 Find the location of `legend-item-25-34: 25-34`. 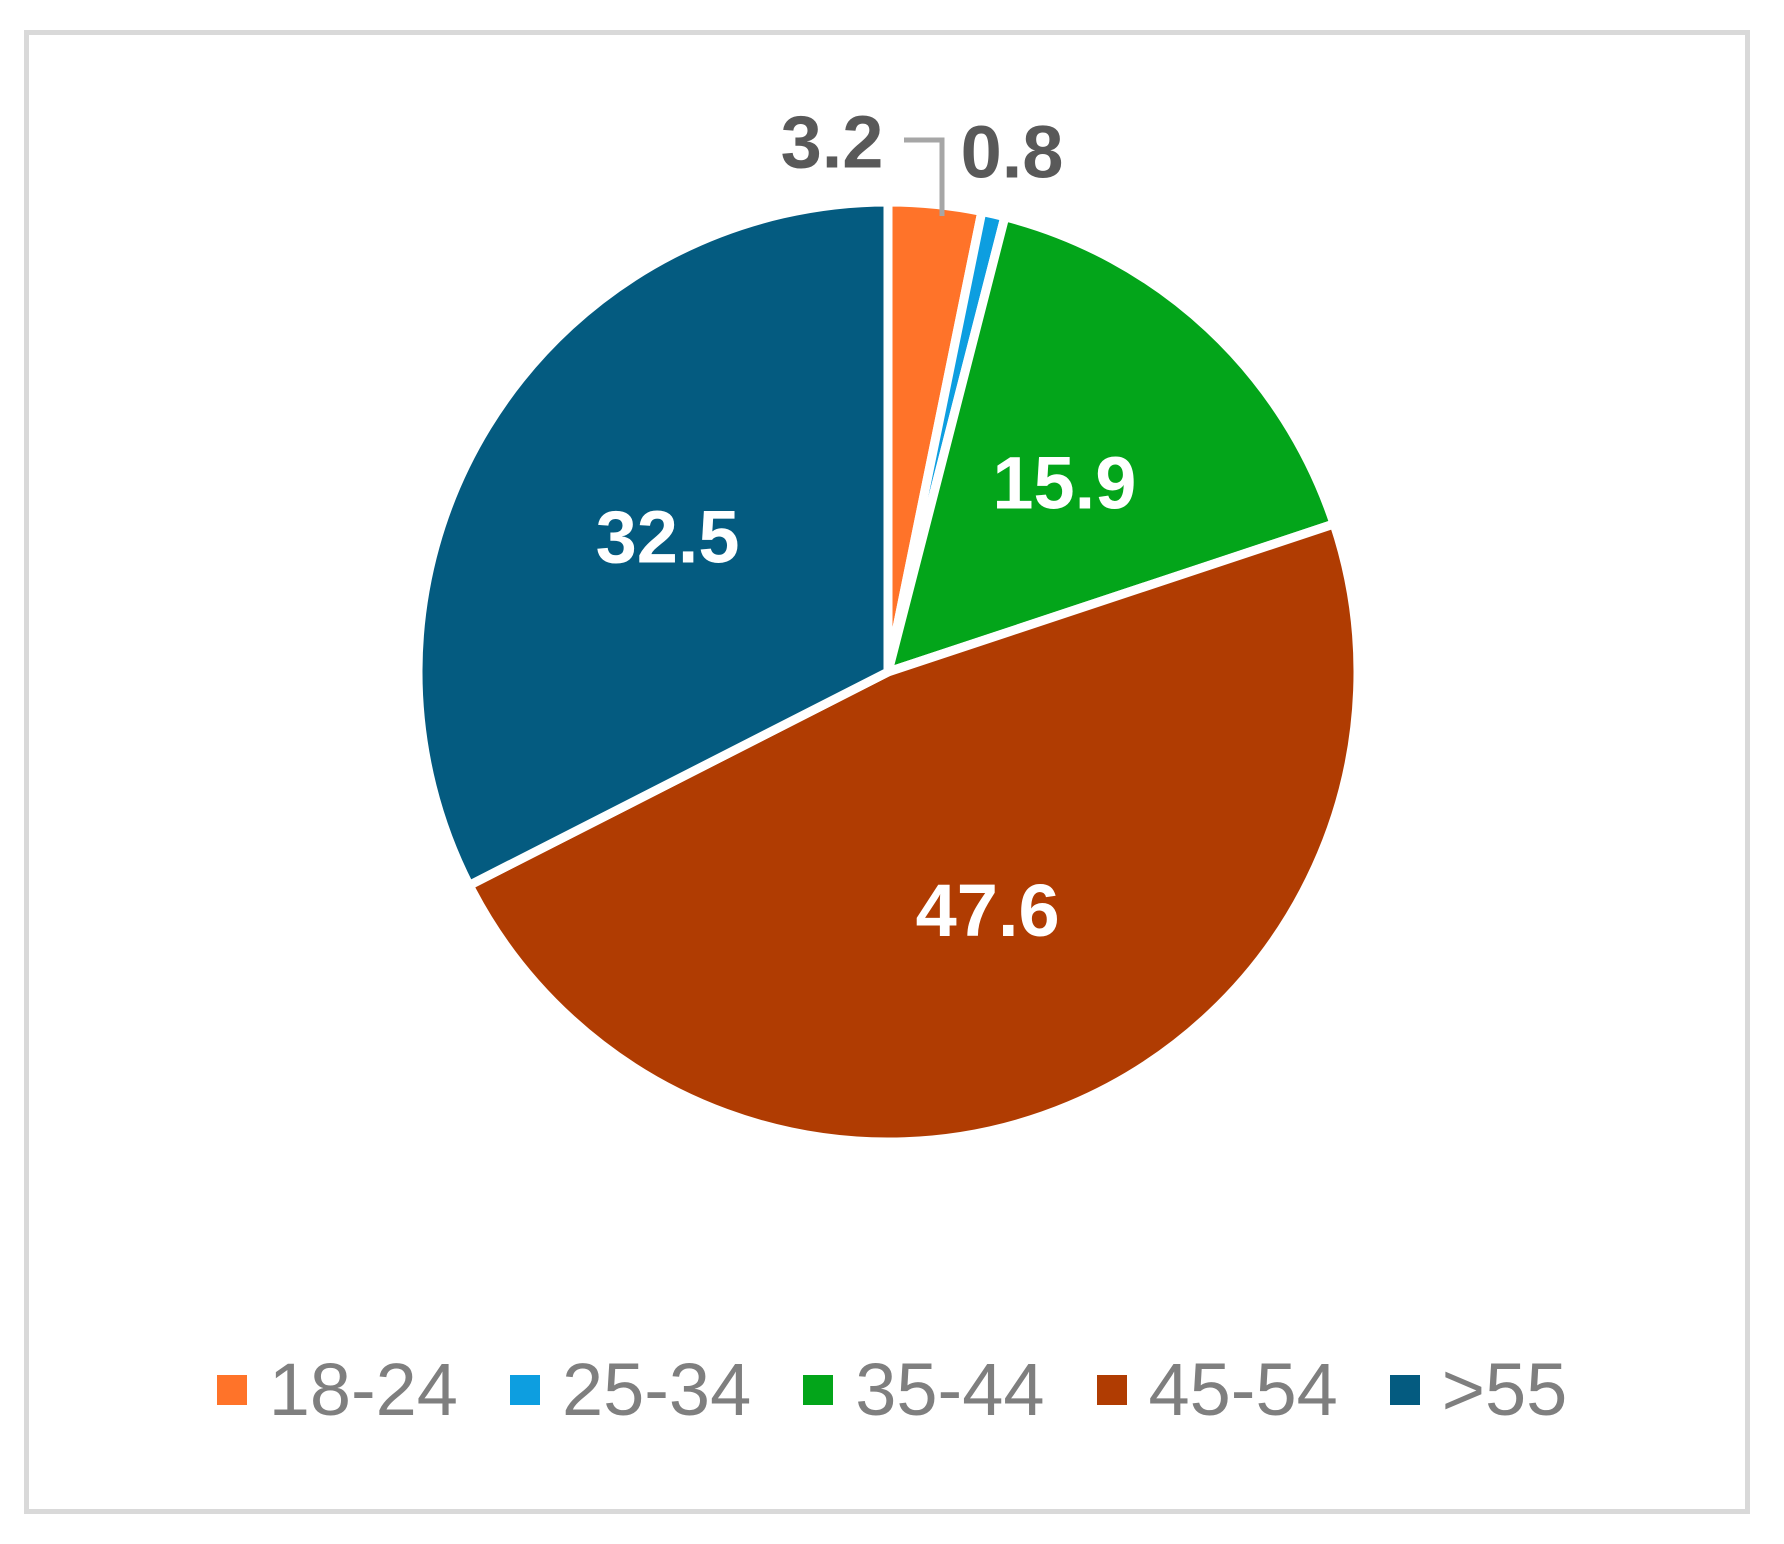

legend-item-25-34: 25-34 is located at coordinates (630, 1389).